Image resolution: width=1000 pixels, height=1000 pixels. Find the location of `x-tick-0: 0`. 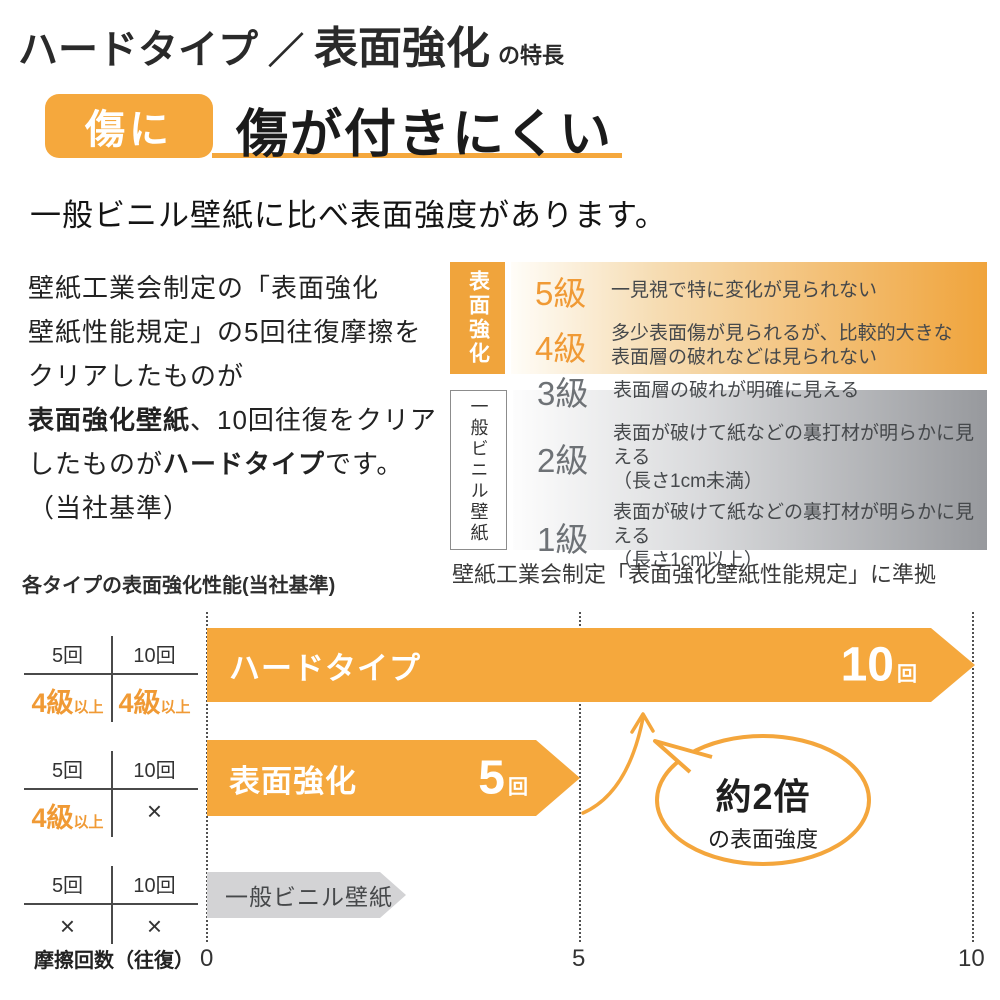

x-tick-0: 0 is located at coordinates (207, 958).